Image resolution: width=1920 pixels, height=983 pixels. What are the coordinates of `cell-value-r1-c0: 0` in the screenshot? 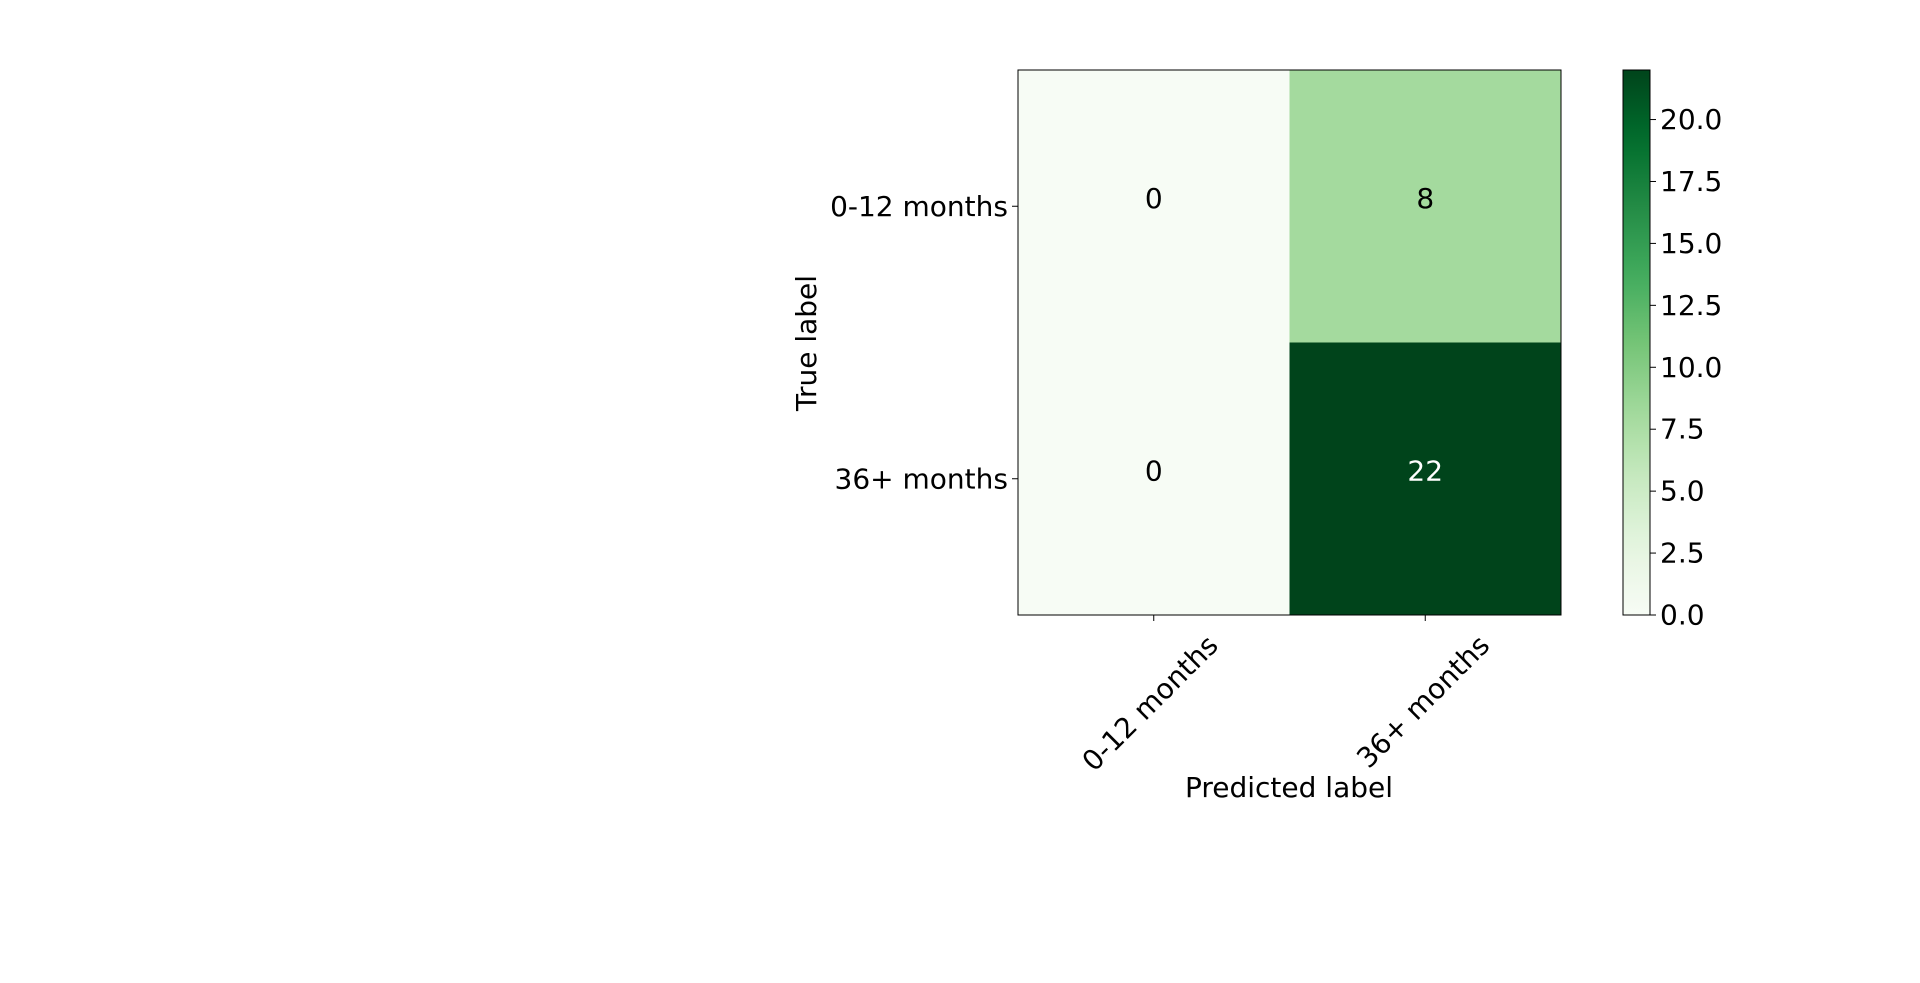 It's located at (1154, 470).